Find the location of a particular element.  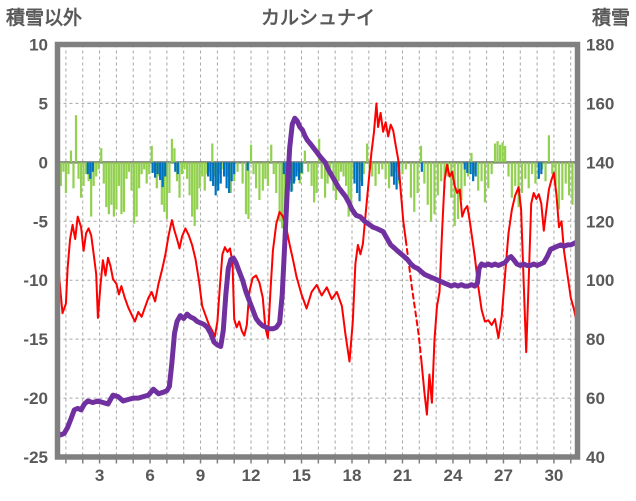

left-axis-label: 10 is located at coordinates (38, 45).